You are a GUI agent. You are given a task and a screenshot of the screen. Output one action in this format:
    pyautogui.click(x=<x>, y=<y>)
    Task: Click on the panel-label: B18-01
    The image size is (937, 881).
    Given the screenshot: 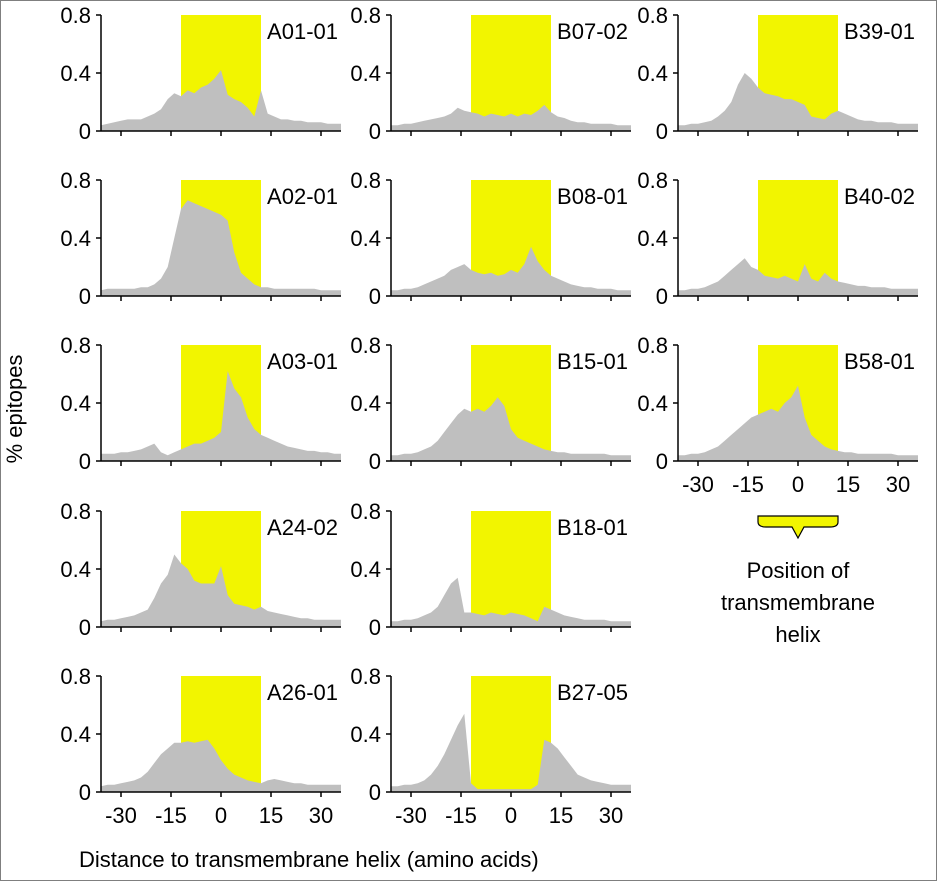 What is the action you would take?
    pyautogui.click(x=592, y=527)
    